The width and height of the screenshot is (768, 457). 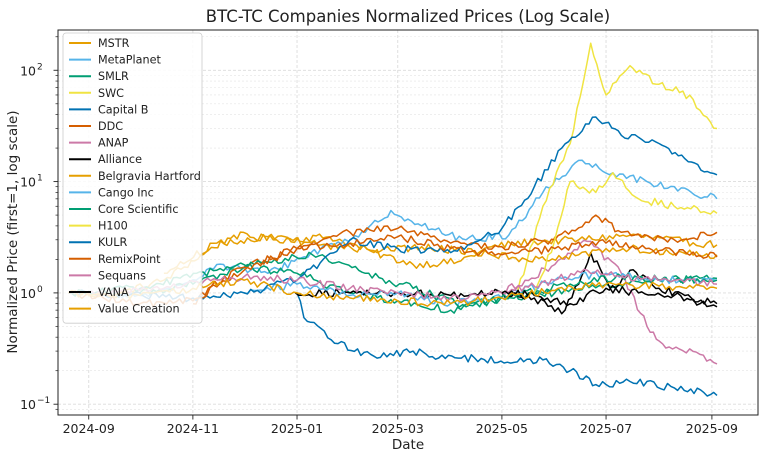 I want to click on legend-label: SWC, so click(x=111, y=93).